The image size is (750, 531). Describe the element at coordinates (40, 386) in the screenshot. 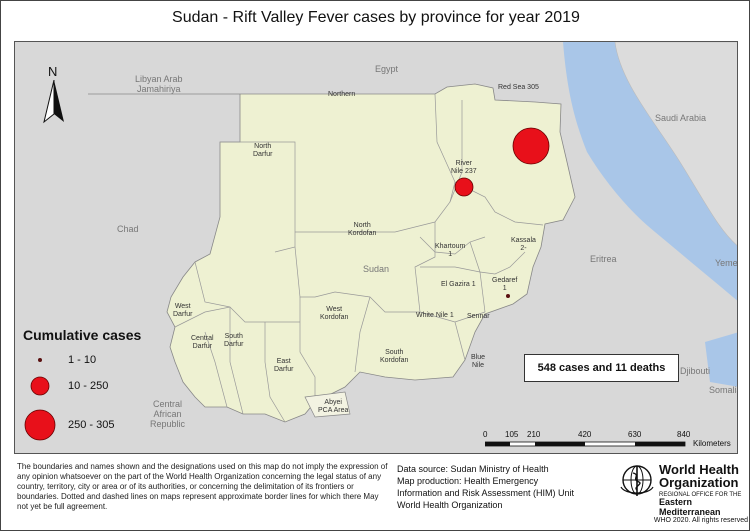

I see `legend-symbol-medium` at that location.